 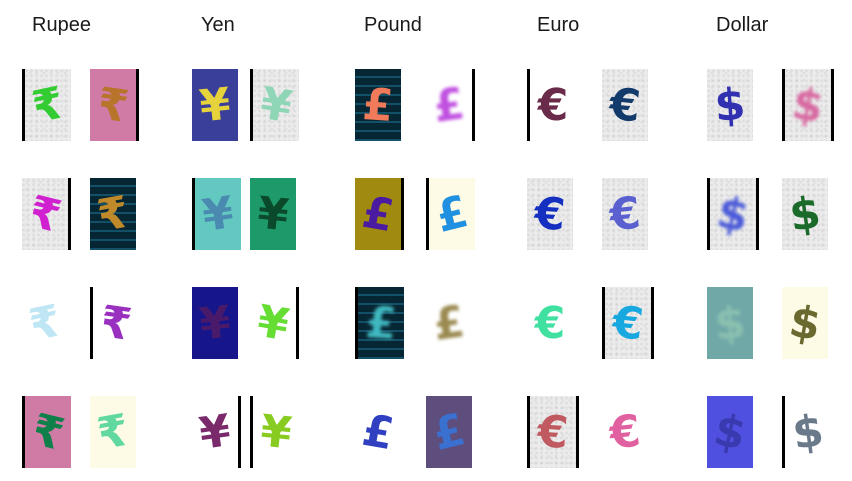 I want to click on sample-pound-r2-c1: £, so click(x=379, y=214).